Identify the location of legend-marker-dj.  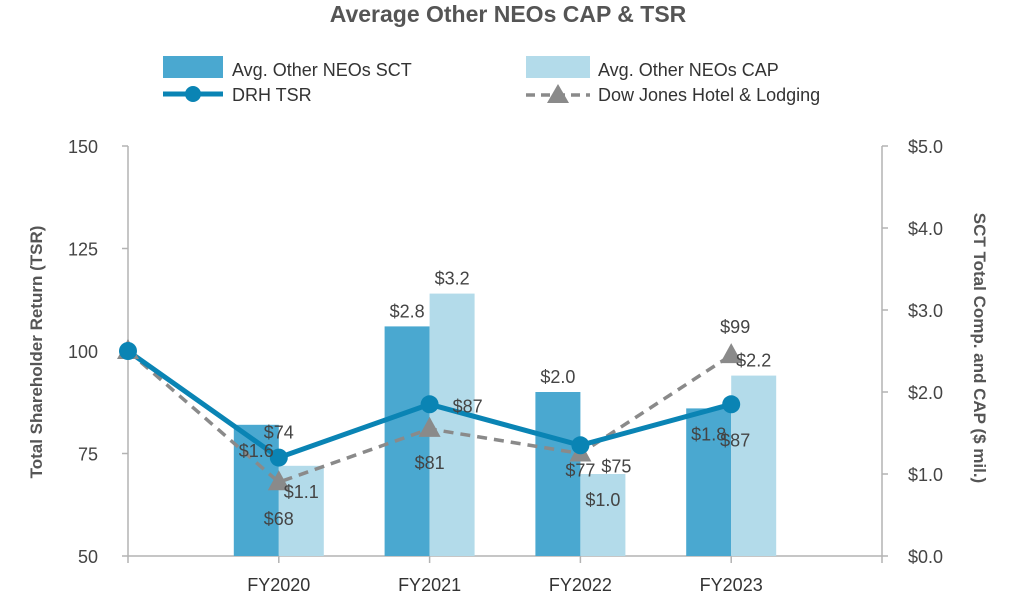
(558, 93).